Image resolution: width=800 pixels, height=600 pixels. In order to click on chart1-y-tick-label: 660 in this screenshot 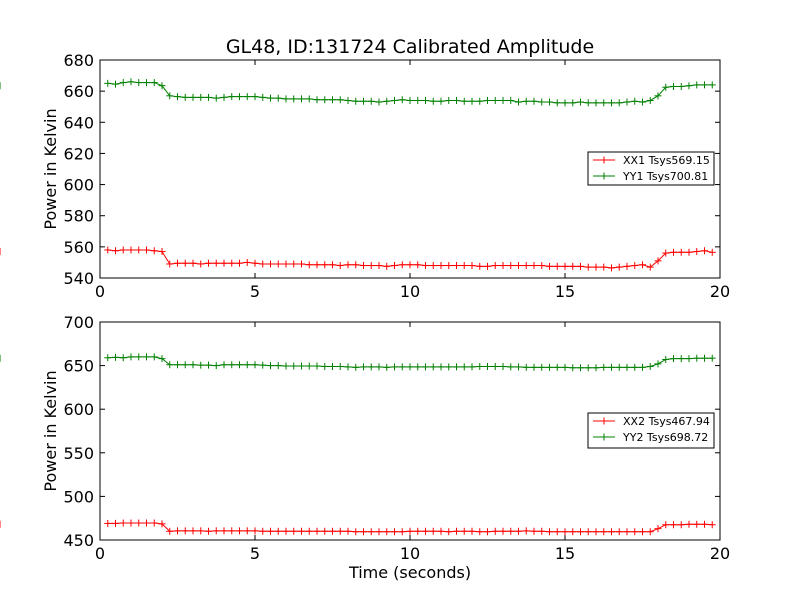, I will do `click(78, 91)`.